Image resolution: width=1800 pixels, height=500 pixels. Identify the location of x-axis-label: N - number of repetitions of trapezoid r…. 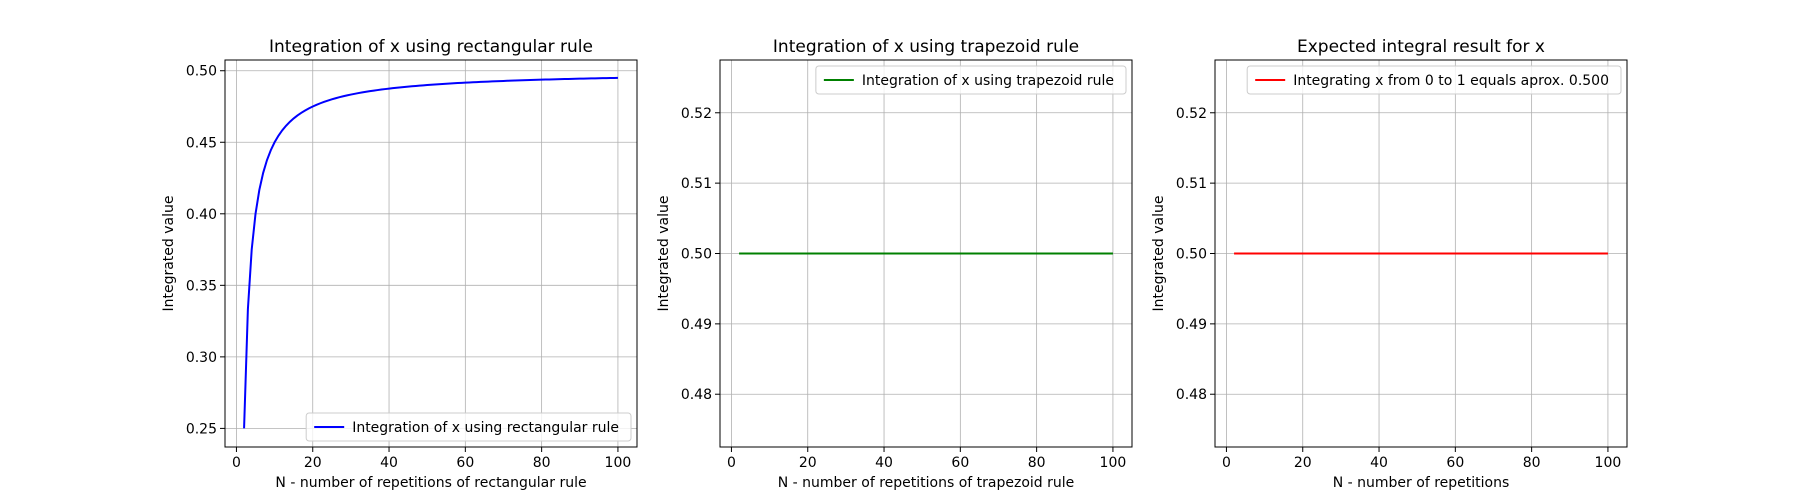
(926, 483).